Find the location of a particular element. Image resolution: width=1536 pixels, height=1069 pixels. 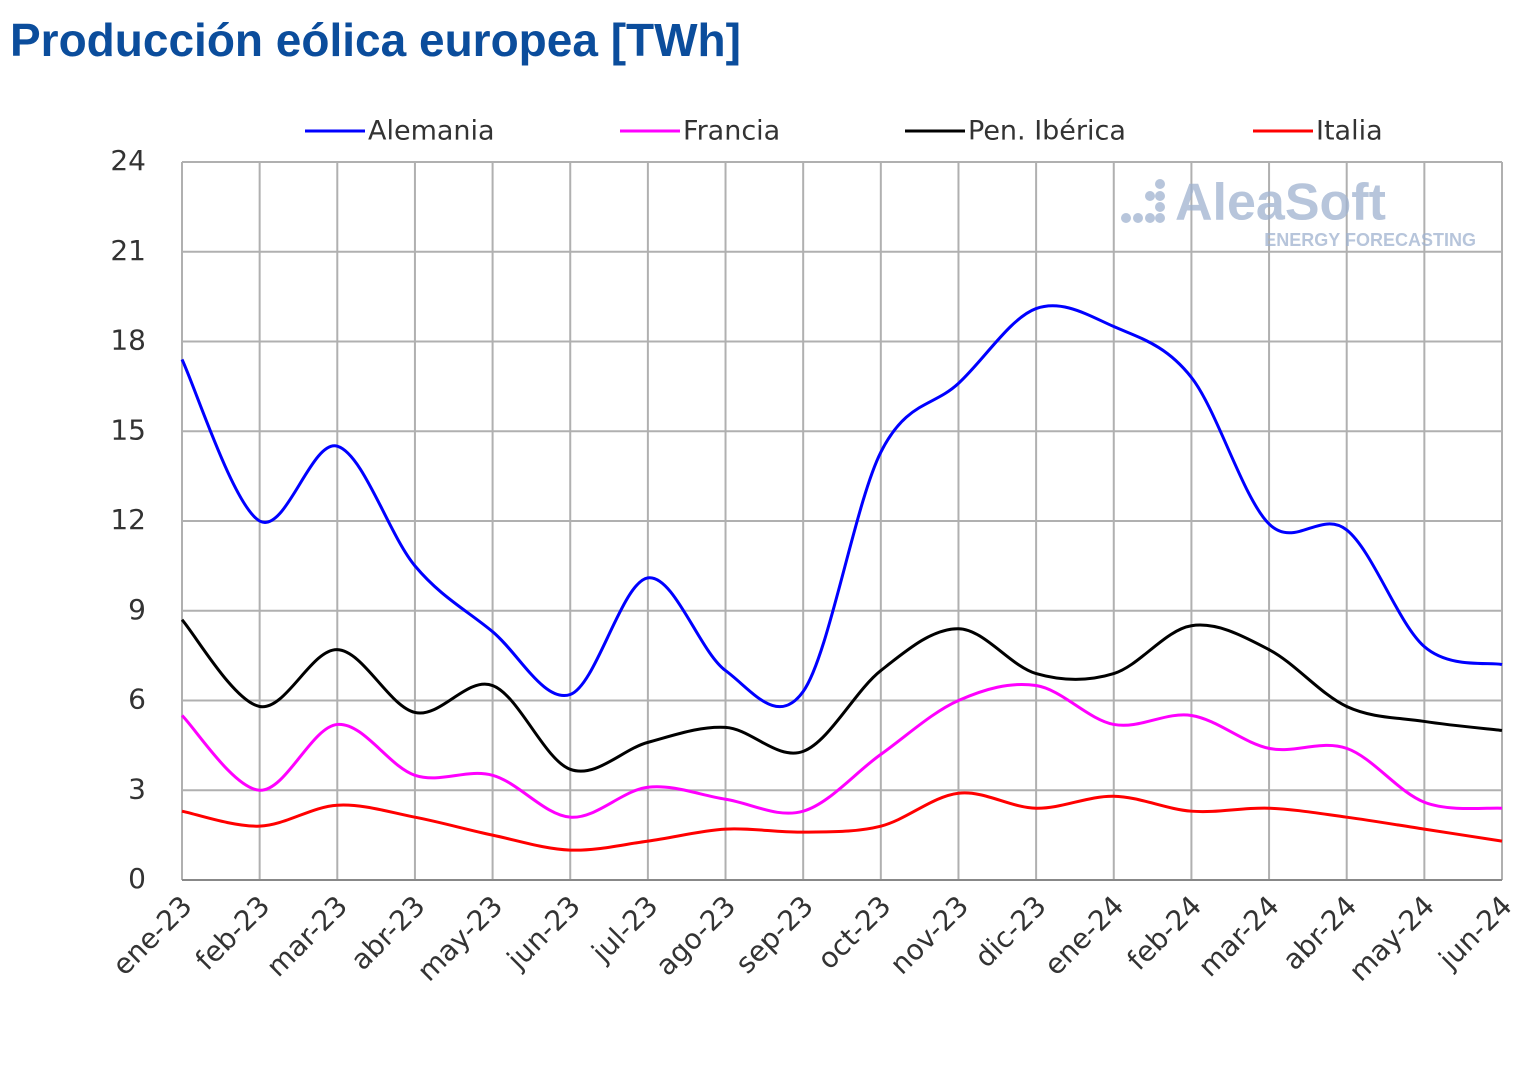

y-tick-label: 3 is located at coordinates (137, 788).